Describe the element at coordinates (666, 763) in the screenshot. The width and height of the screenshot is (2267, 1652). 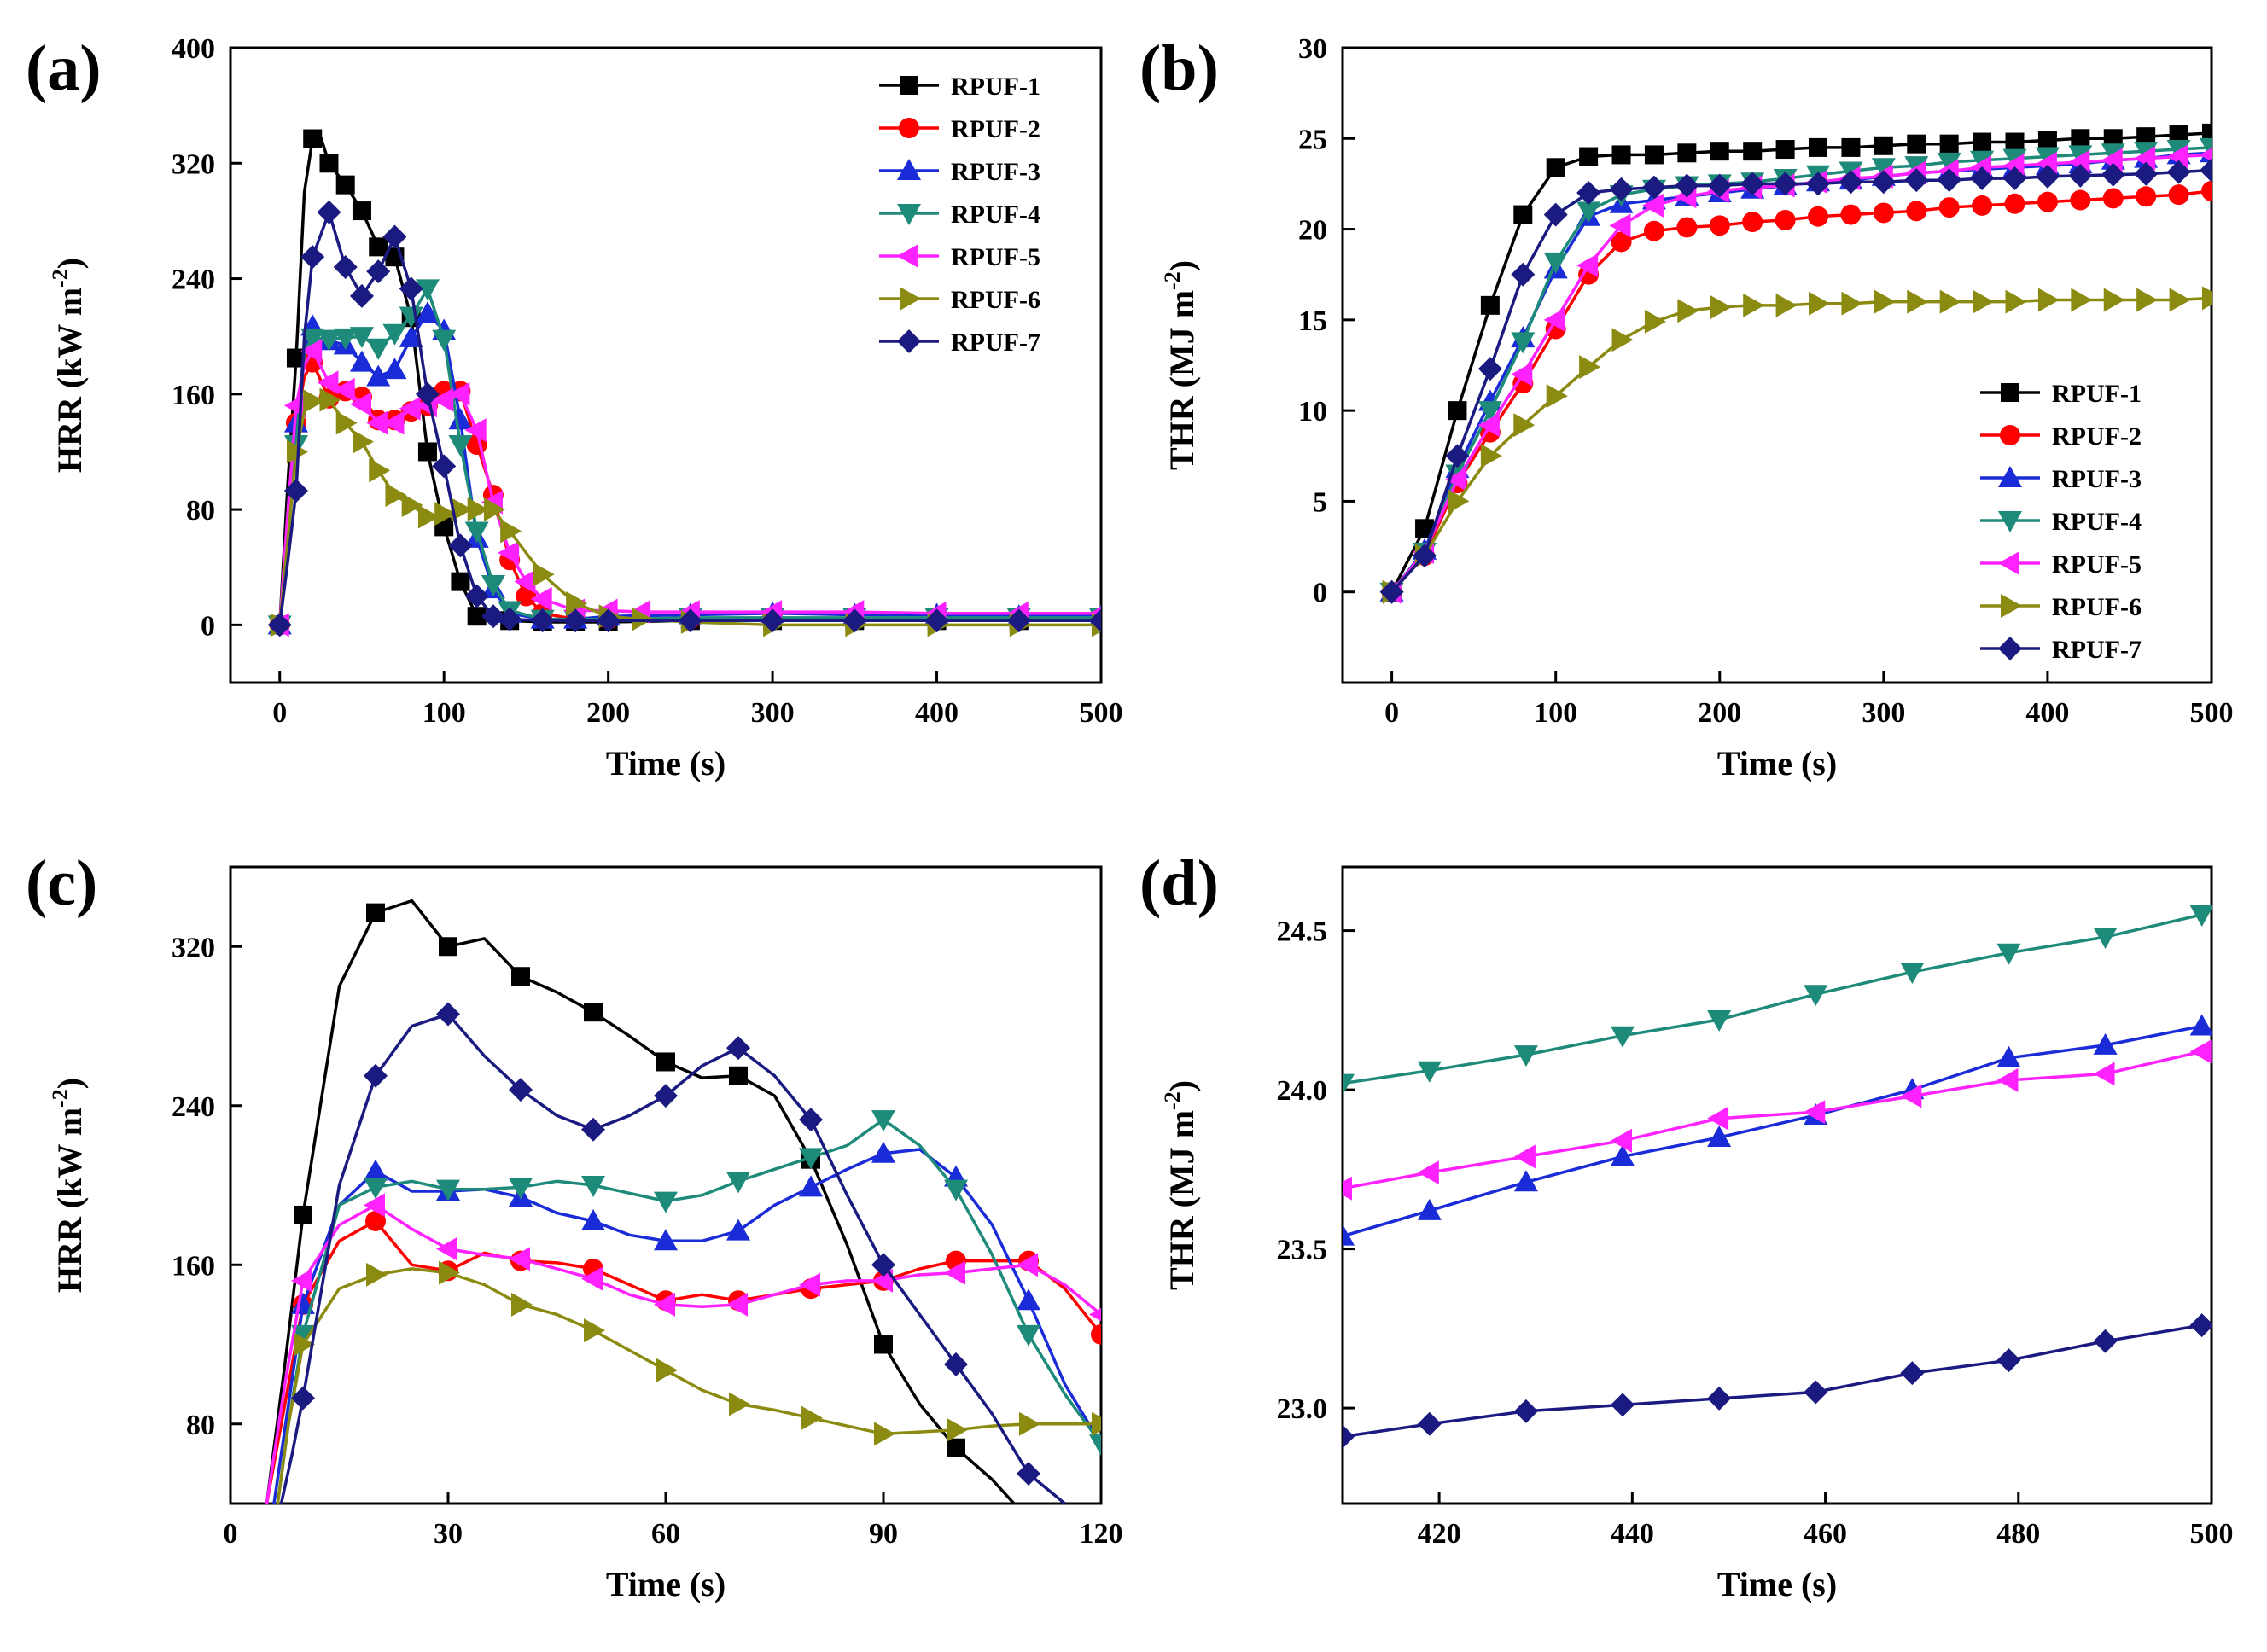
I see `x-axis-title: Time (s)` at that location.